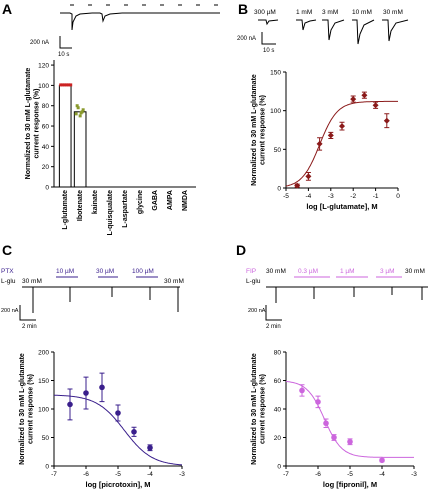 Image resolution: width=430 pixels, height=500 pixels. I want to click on panel-c-agonist-label: L-glu, so click(8, 281).